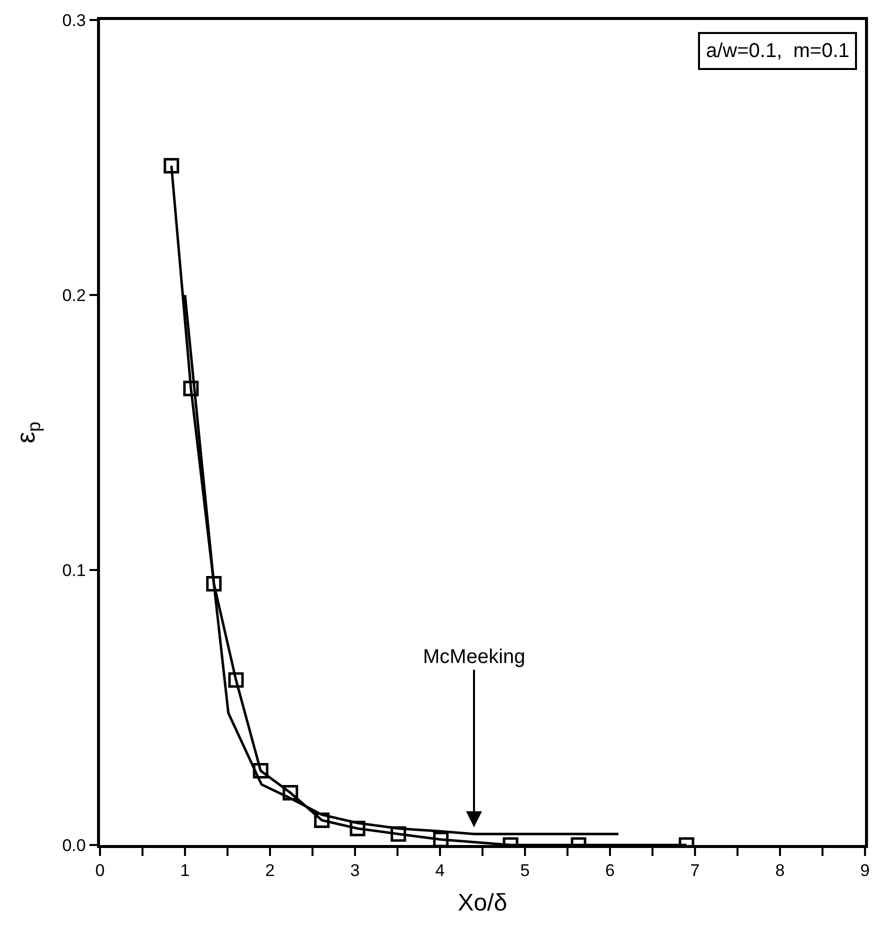  What do you see at coordinates (74, 570) in the screenshot?
I see `y-tick-label: 0.1` at bounding box center [74, 570].